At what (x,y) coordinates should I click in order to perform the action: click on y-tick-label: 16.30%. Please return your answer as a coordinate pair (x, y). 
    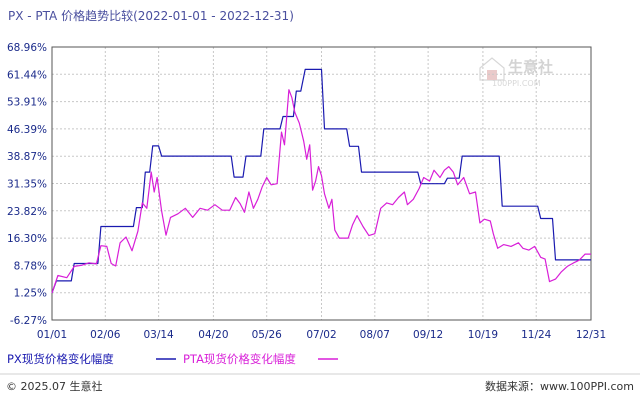
    Looking at the image, I should click on (27, 239).